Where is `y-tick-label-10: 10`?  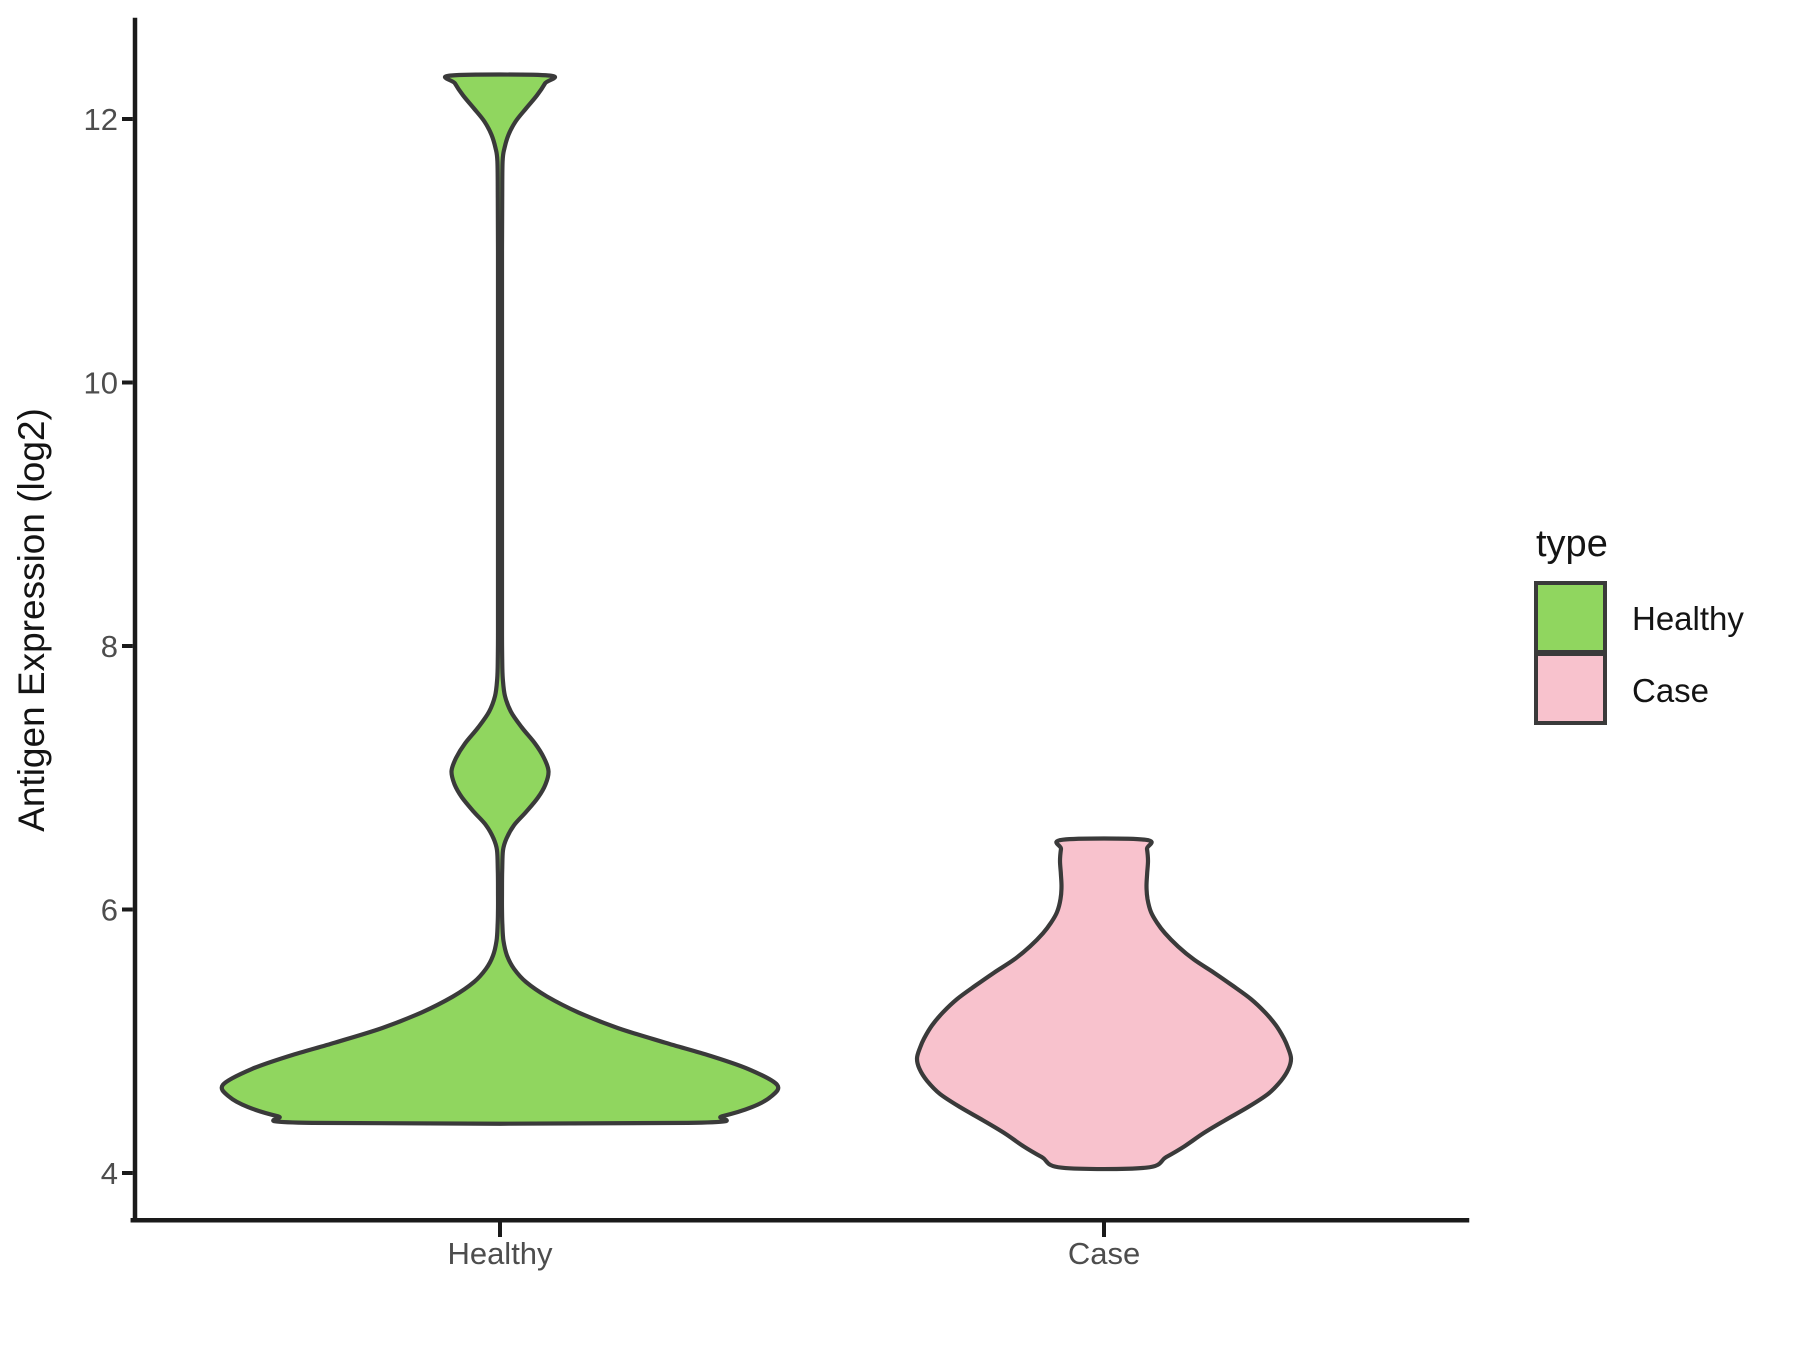 y-tick-label-10: 10 is located at coordinates (101, 383).